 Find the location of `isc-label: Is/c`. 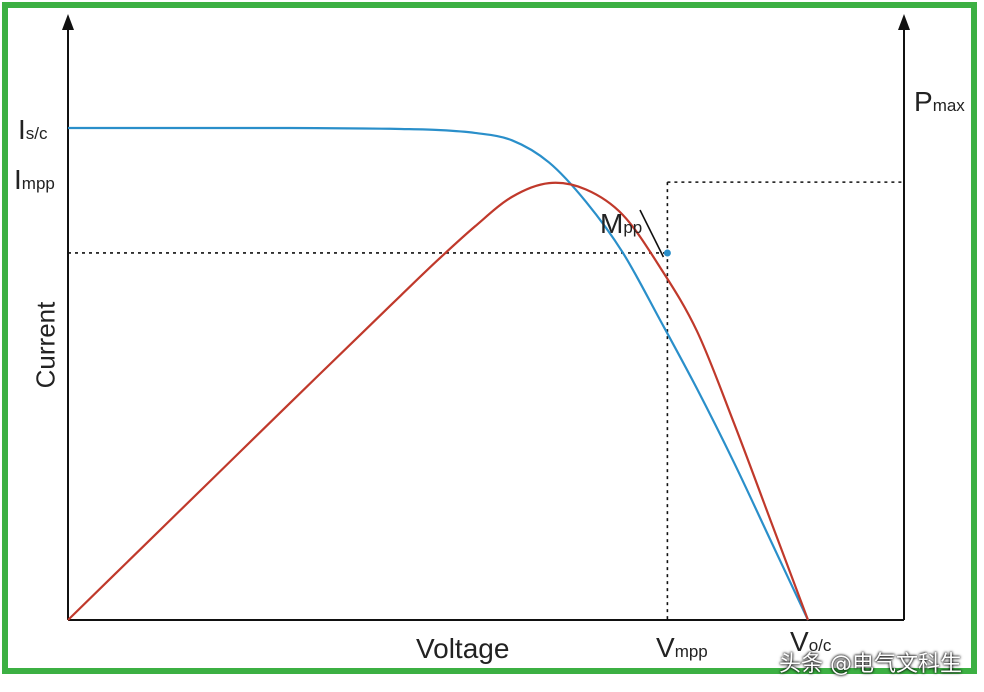

isc-label: Is/c is located at coordinates (33, 129).